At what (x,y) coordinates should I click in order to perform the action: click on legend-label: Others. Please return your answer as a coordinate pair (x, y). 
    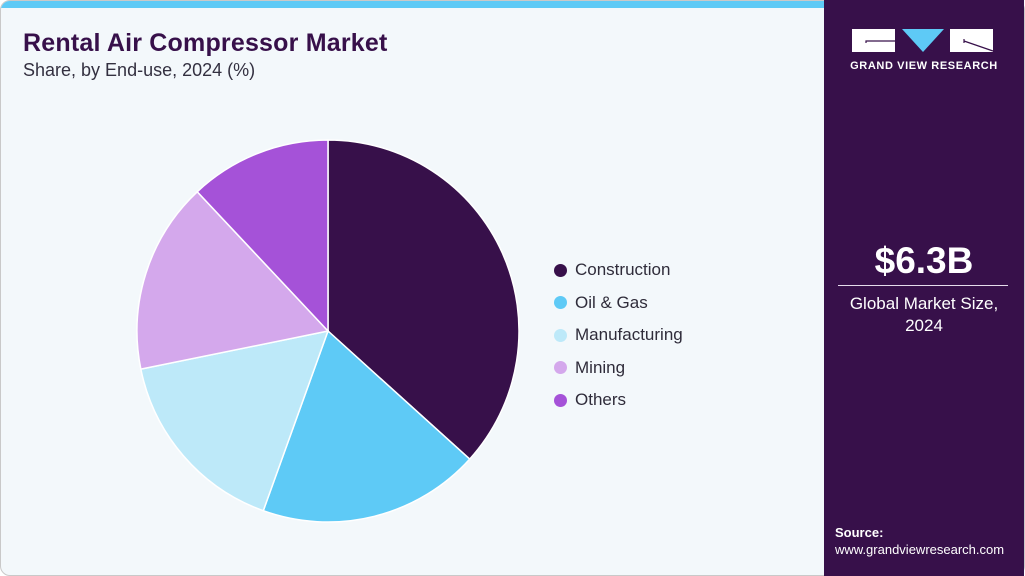
    Looking at the image, I should click on (601, 400).